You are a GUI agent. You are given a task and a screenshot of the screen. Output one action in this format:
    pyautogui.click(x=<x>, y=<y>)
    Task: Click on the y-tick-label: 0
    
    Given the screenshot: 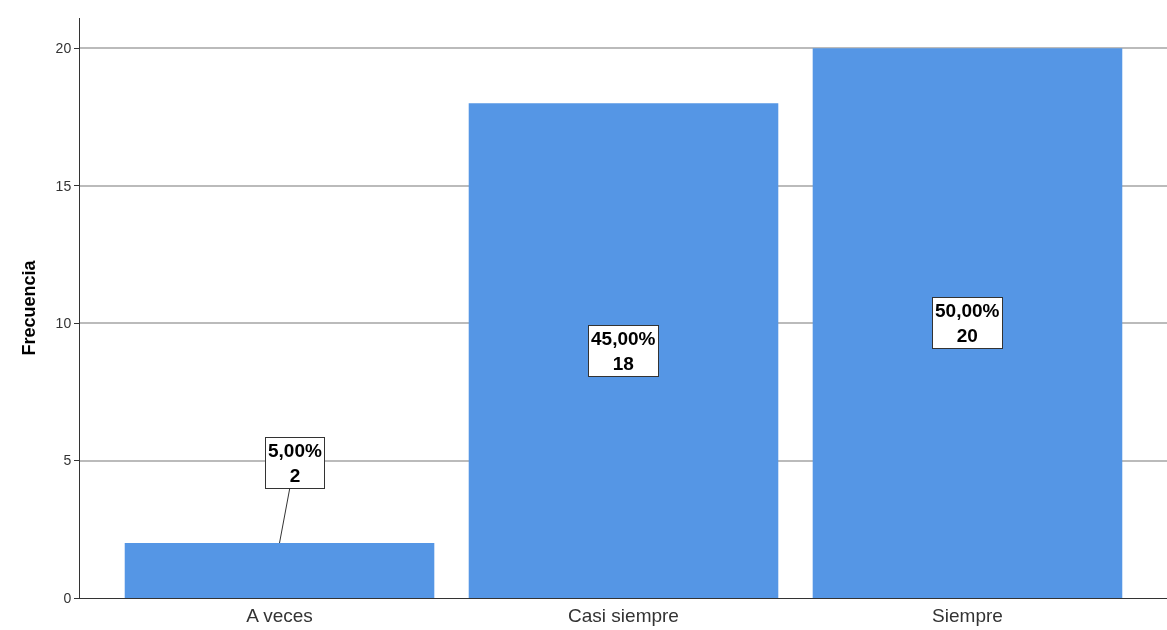 What is the action you would take?
    pyautogui.click(x=67, y=597)
    